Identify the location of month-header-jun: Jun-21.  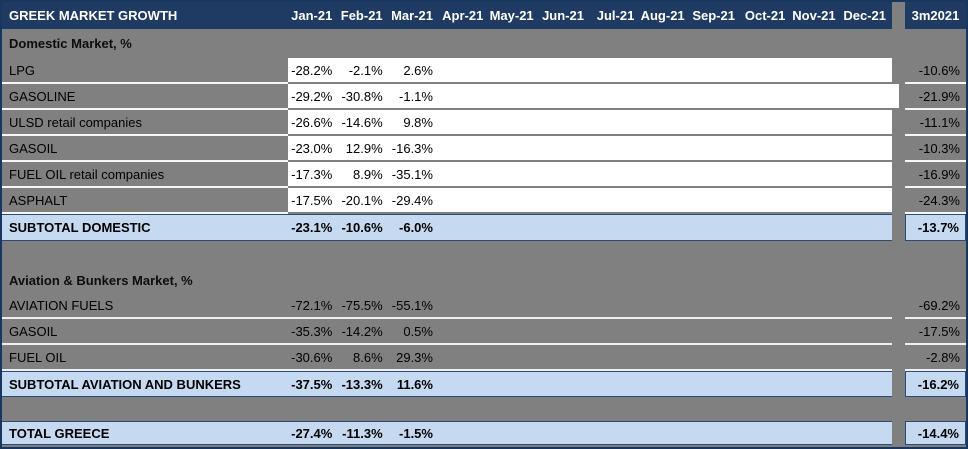
(564, 15).